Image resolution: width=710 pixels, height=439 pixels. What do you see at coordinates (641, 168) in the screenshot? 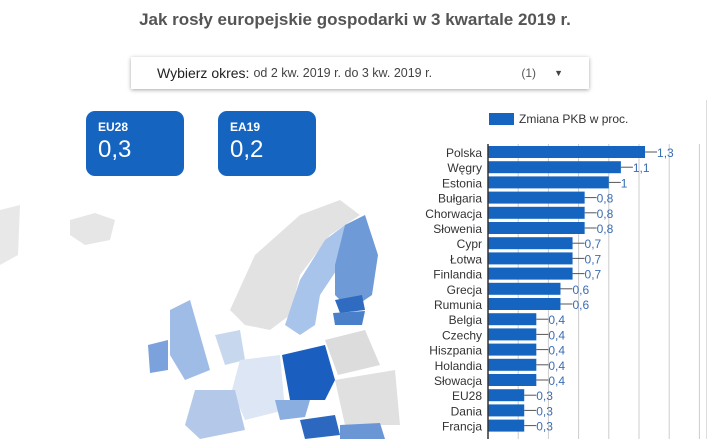
I see `data-label: 1,1` at bounding box center [641, 168].